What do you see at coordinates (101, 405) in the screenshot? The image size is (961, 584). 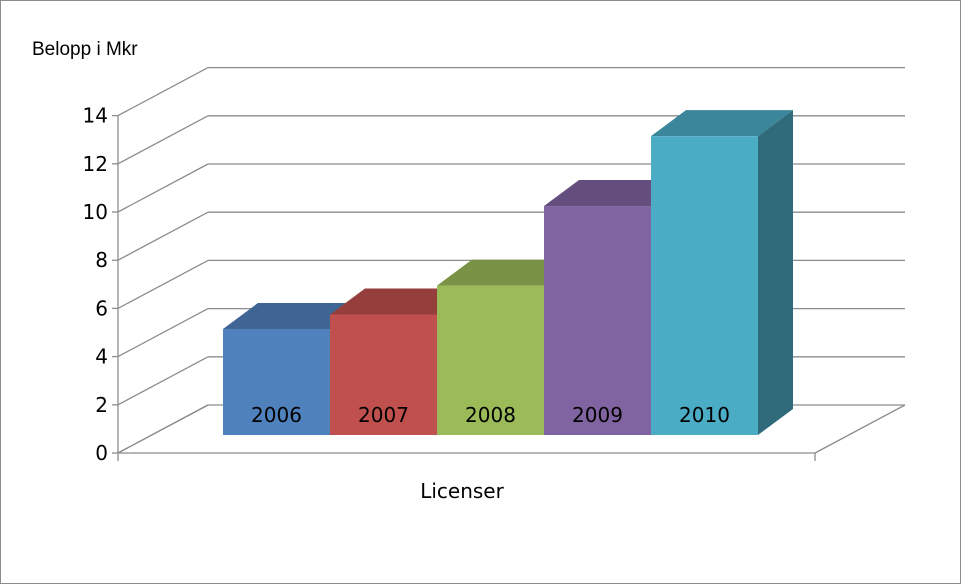 I see `y-tick-label: 2` at bounding box center [101, 405].